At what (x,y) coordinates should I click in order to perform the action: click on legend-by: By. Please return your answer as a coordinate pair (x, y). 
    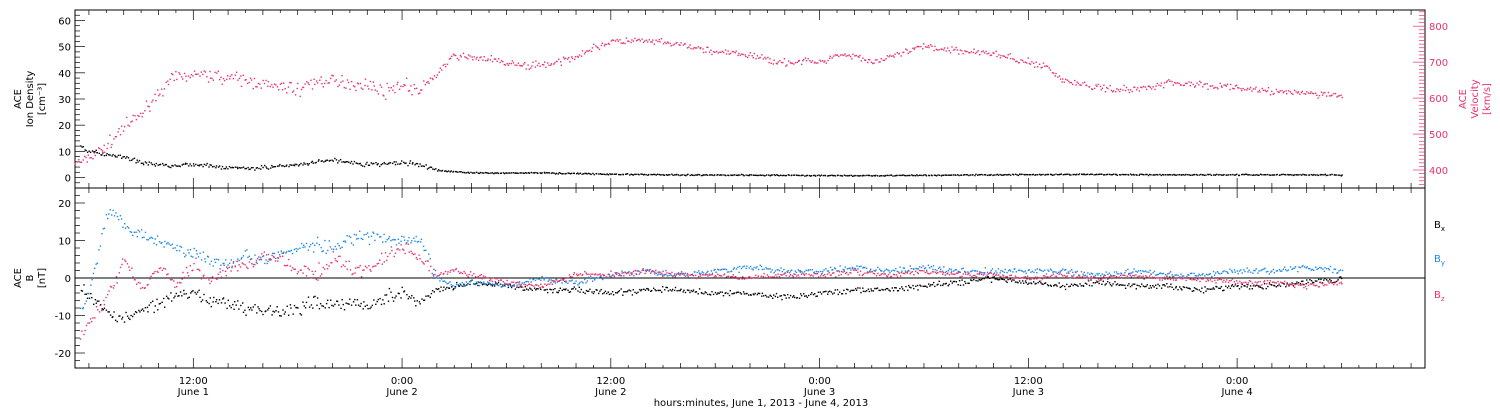
    Looking at the image, I should click on (1439, 260).